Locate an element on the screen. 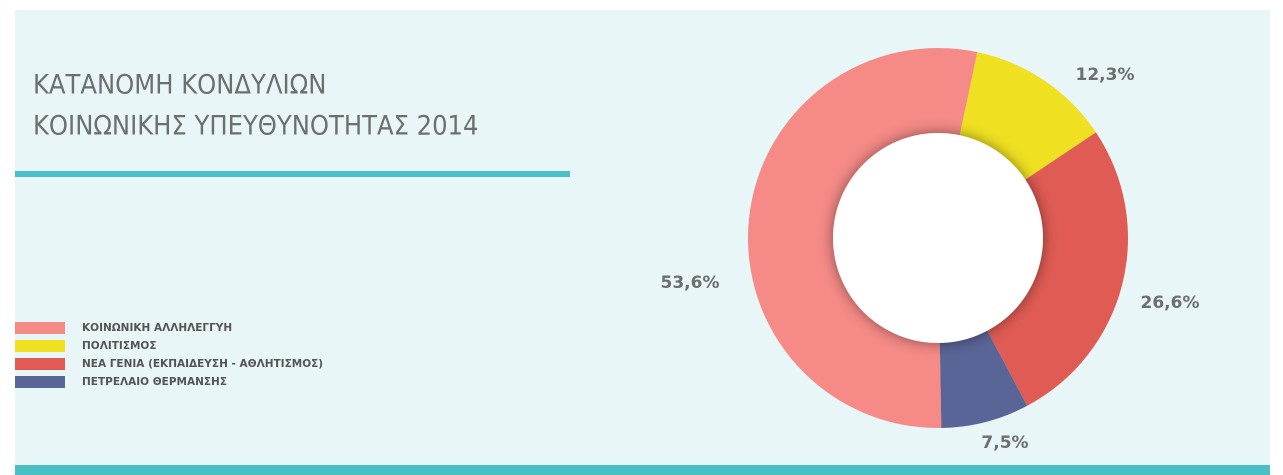 The image size is (1283, 475). data-label: 12,3% is located at coordinates (1105, 75).